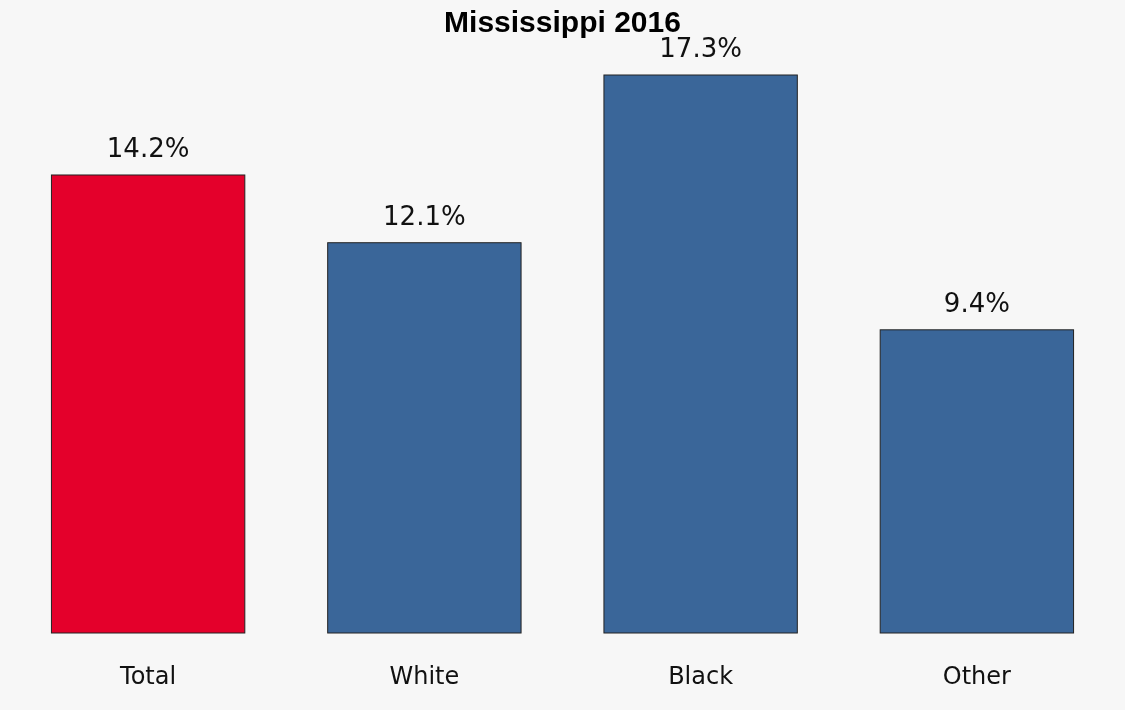 The height and width of the screenshot is (710, 1125). I want to click on data-label: 14.2%, so click(148, 147).